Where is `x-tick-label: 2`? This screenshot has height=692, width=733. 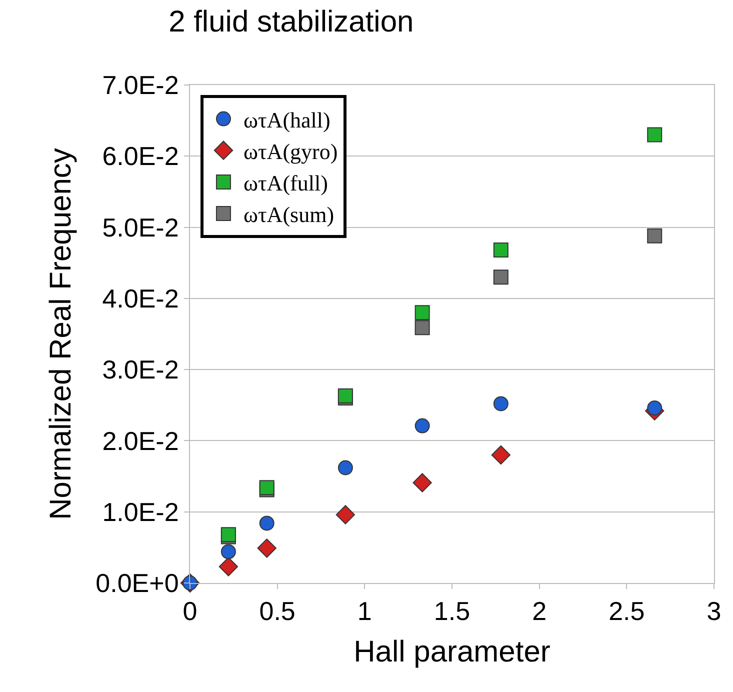
x-tick-label: 2 is located at coordinates (539, 611).